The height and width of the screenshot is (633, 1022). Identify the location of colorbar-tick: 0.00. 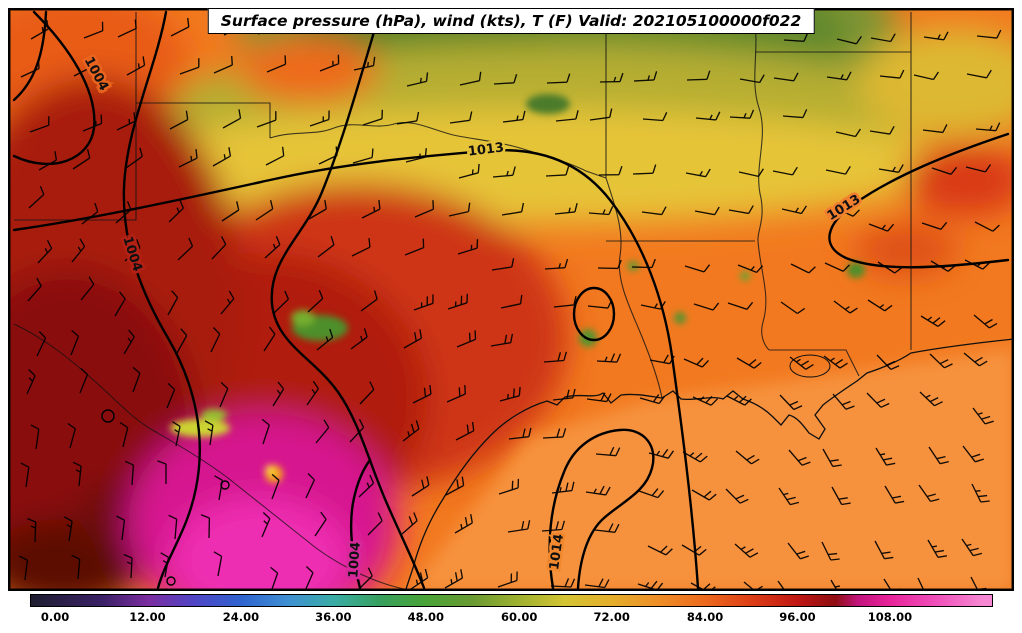
(55, 617).